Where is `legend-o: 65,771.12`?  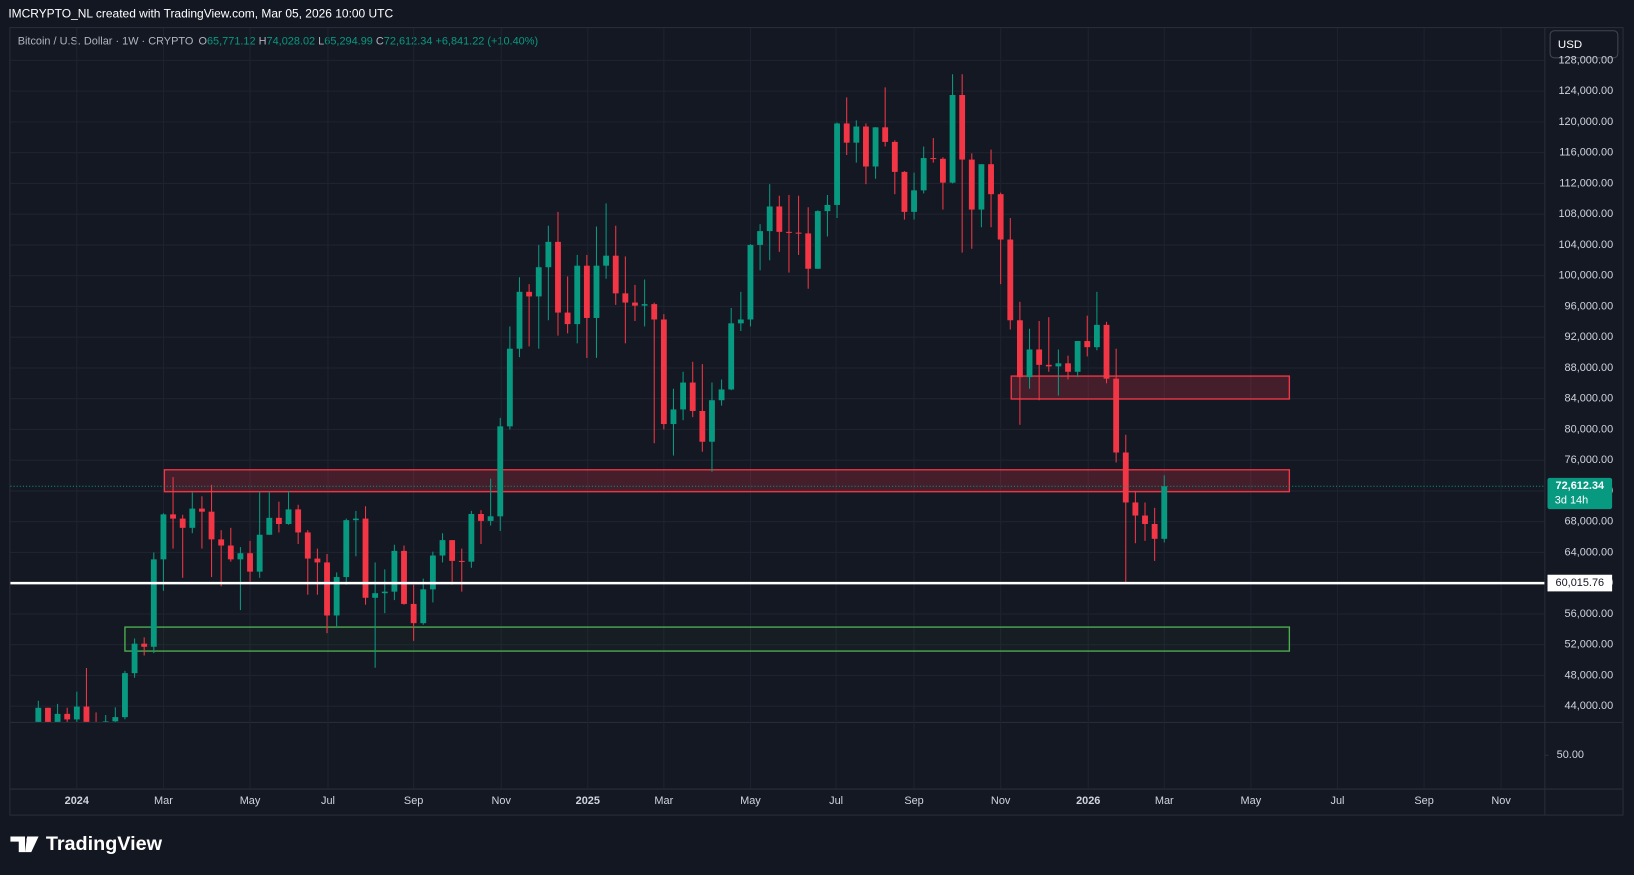
legend-o: 65,771.12 is located at coordinates (231, 42).